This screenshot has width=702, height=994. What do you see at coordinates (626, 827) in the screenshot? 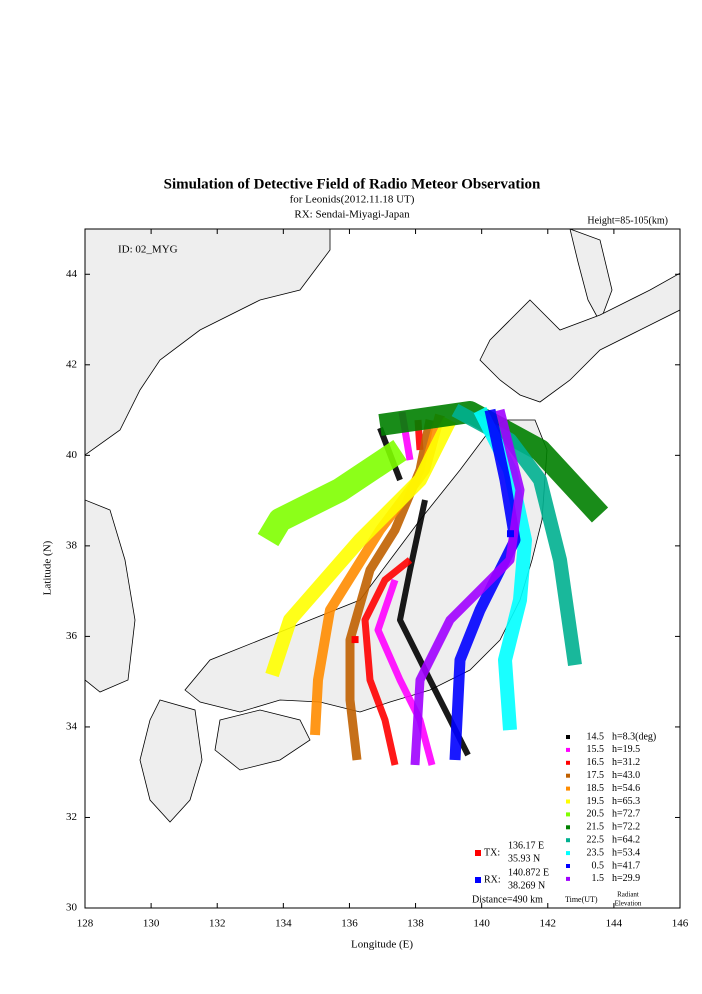
I see `legend-elevation: h=72.2` at bounding box center [626, 827].